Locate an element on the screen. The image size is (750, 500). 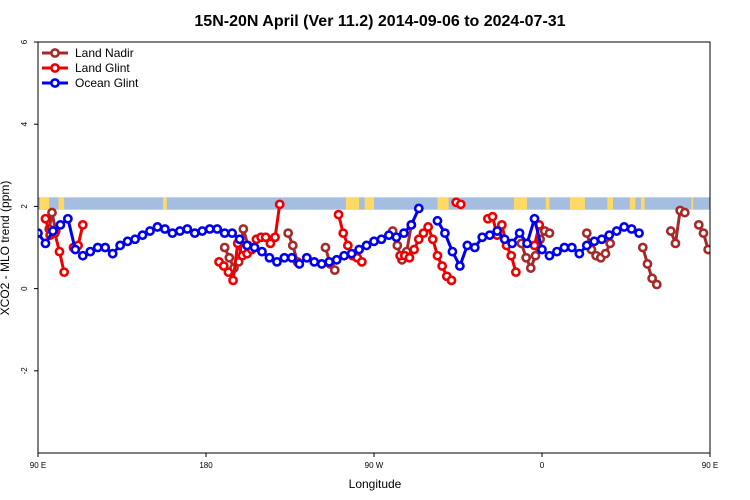
y-tick-label: 2 is located at coordinates (24, 206).